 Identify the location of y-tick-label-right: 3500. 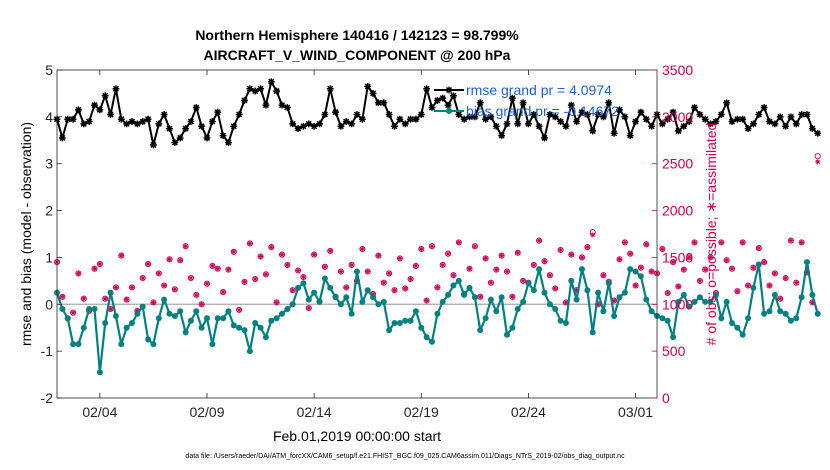
(677, 70).